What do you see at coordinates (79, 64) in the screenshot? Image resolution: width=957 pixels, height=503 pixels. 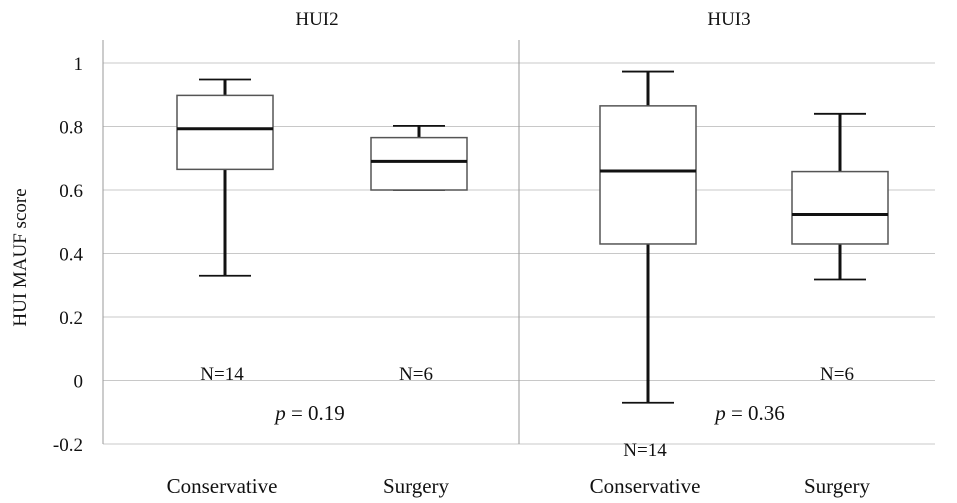 I see `y-tick-label: 1` at bounding box center [79, 64].